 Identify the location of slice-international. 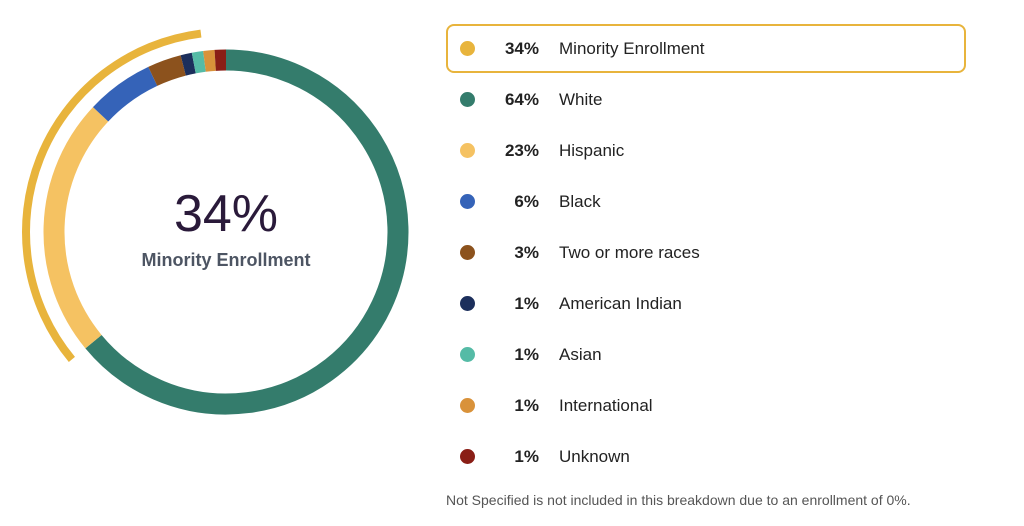
(209, 60).